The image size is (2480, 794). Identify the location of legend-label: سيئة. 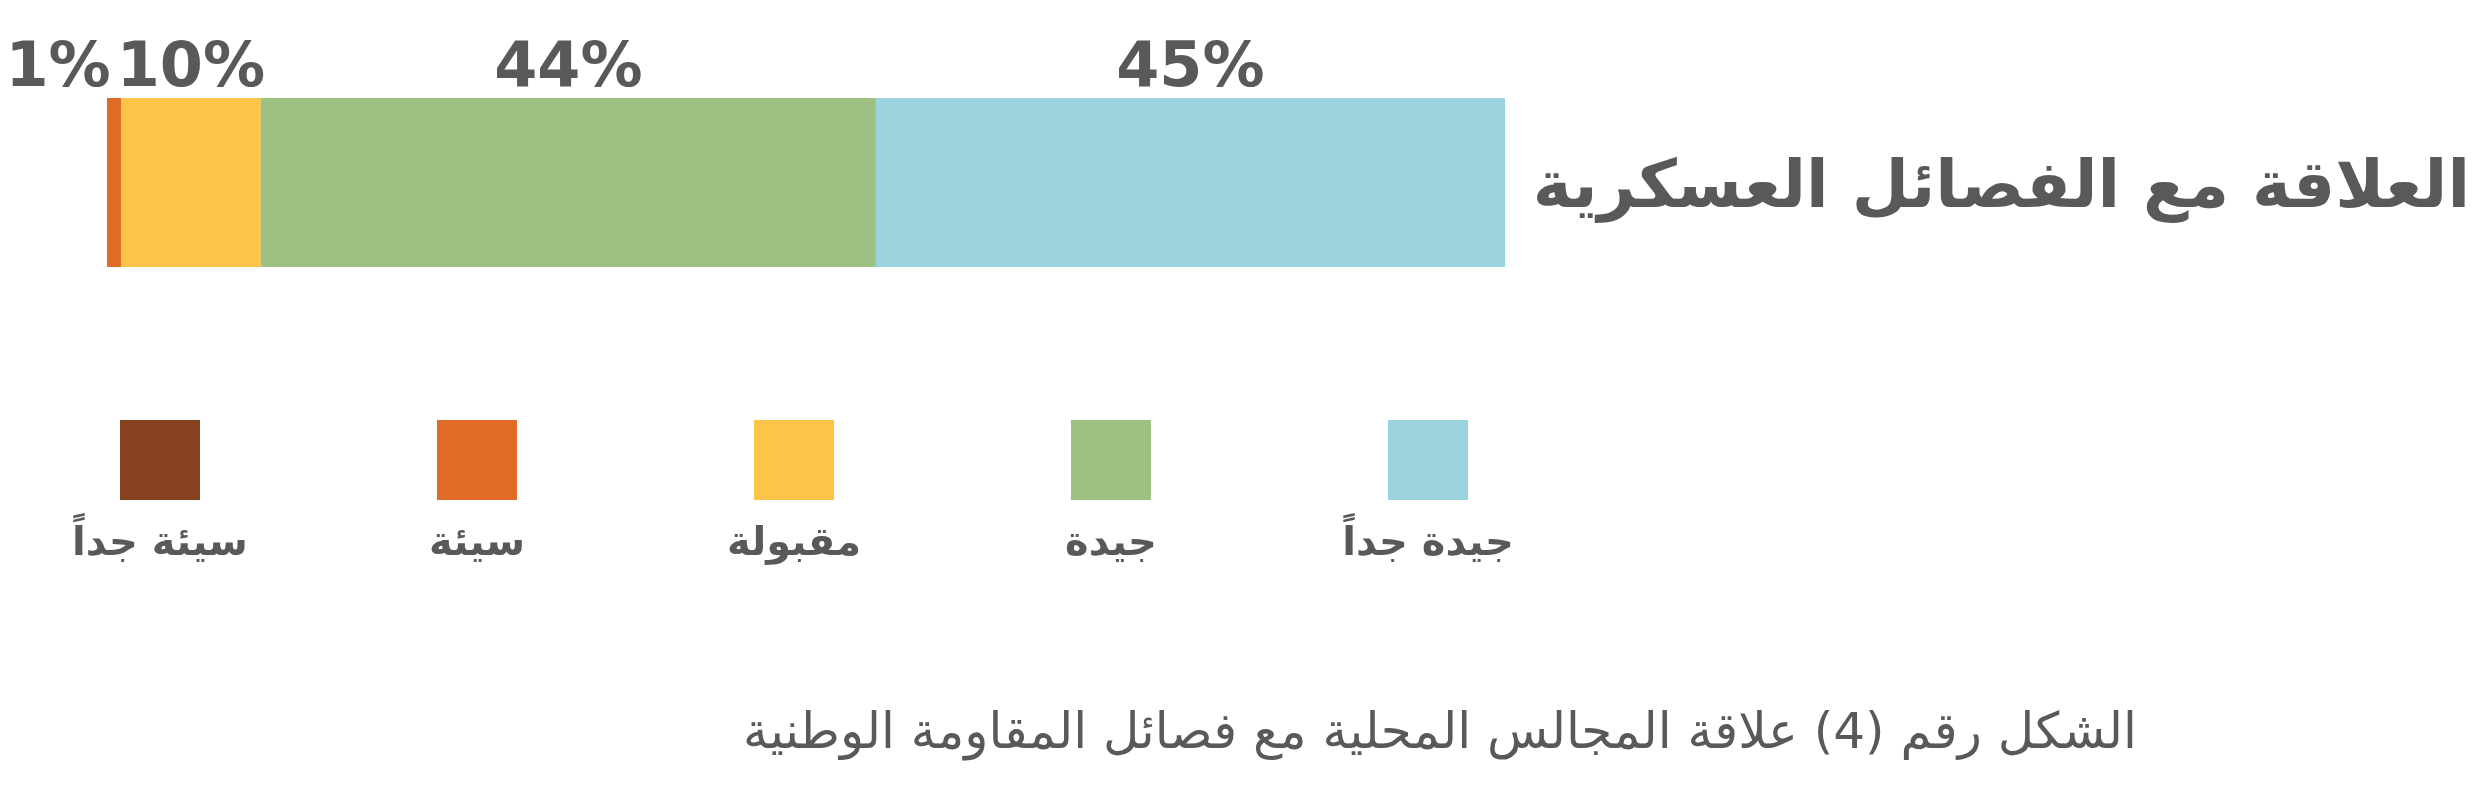
(477, 541).